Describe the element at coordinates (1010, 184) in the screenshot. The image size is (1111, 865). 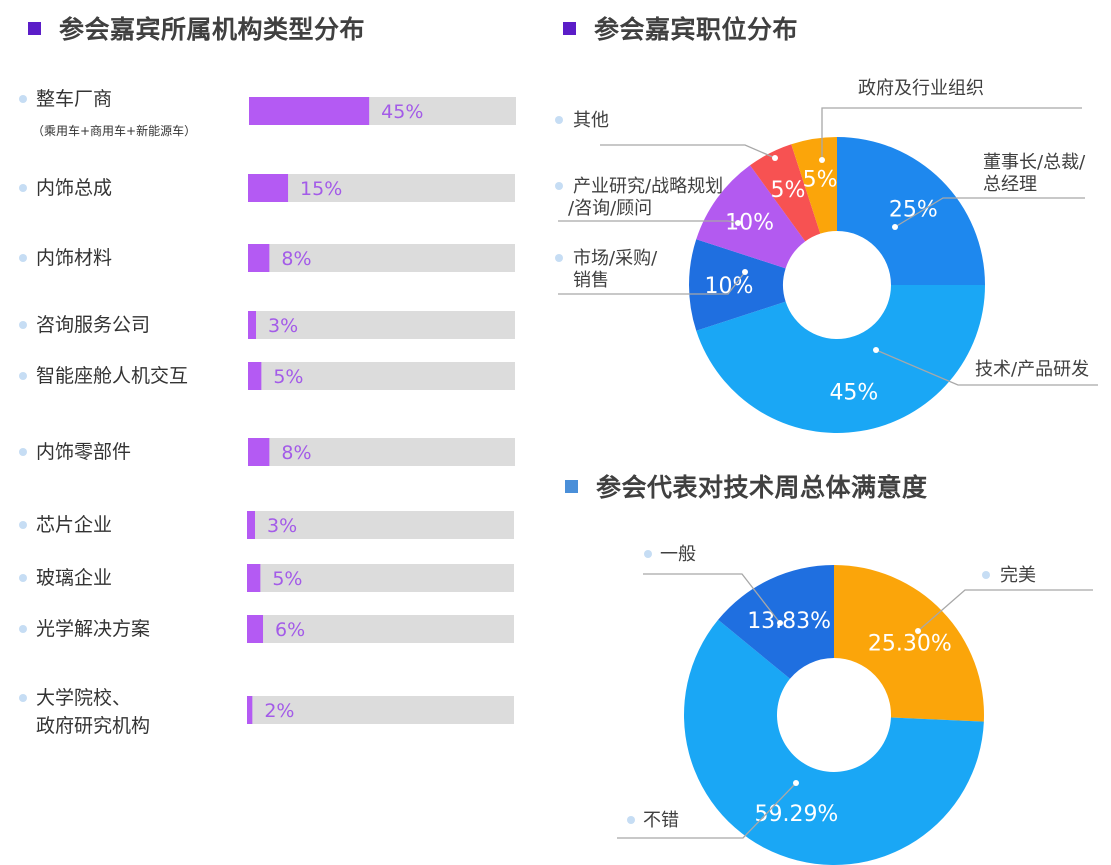
I see `slice-category-label: 总经理` at that location.